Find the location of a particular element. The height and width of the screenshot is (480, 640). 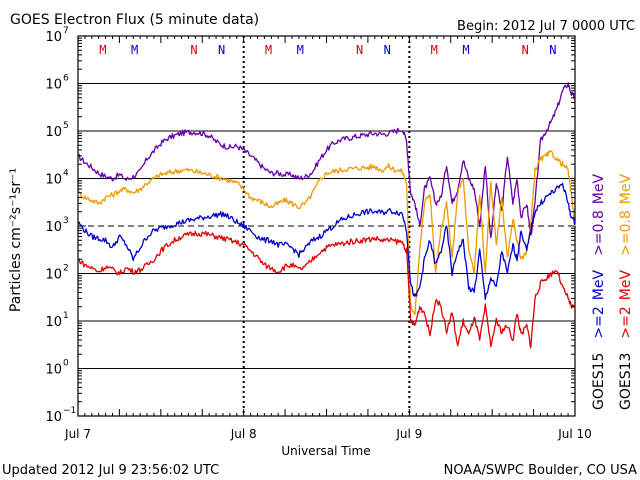

y-tick-exponent: 5 is located at coordinates (66, 126).